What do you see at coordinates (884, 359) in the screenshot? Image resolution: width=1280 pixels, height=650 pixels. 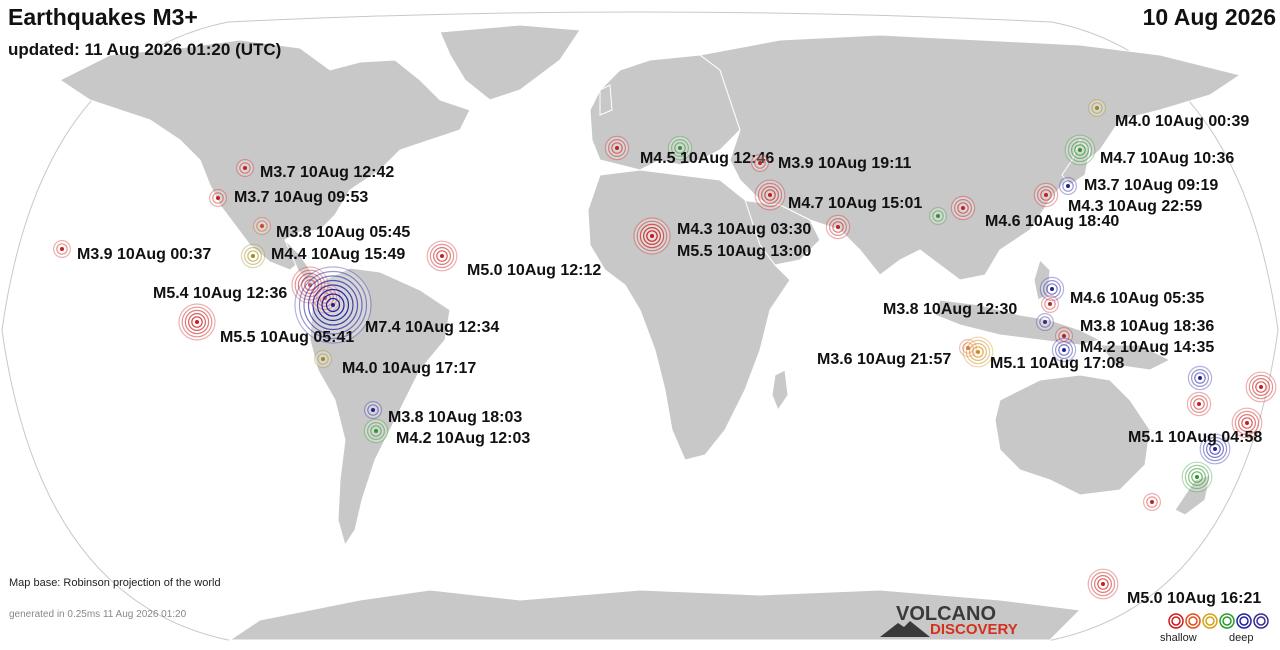 I see `quake-label: M3.6 10Aug 21:57` at bounding box center [884, 359].